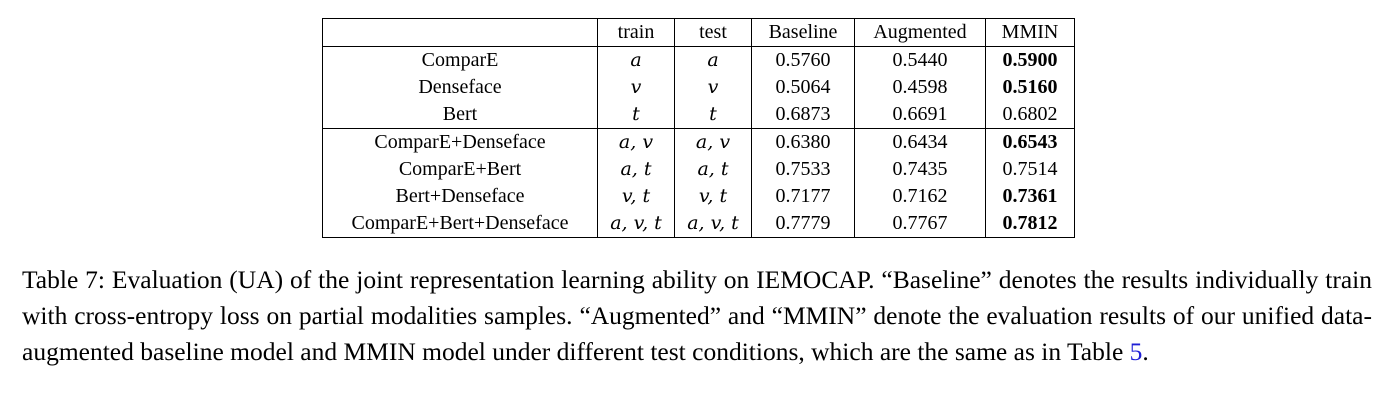 The width and height of the screenshot is (1398, 419). I want to click on cell-train-value: v, t, so click(636, 196).